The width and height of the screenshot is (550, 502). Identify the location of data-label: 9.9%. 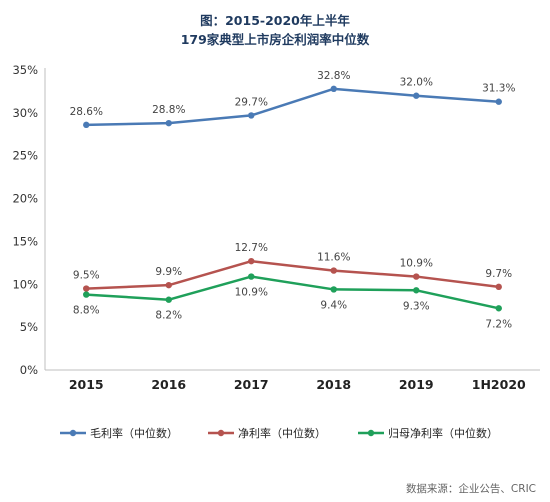
(168, 272).